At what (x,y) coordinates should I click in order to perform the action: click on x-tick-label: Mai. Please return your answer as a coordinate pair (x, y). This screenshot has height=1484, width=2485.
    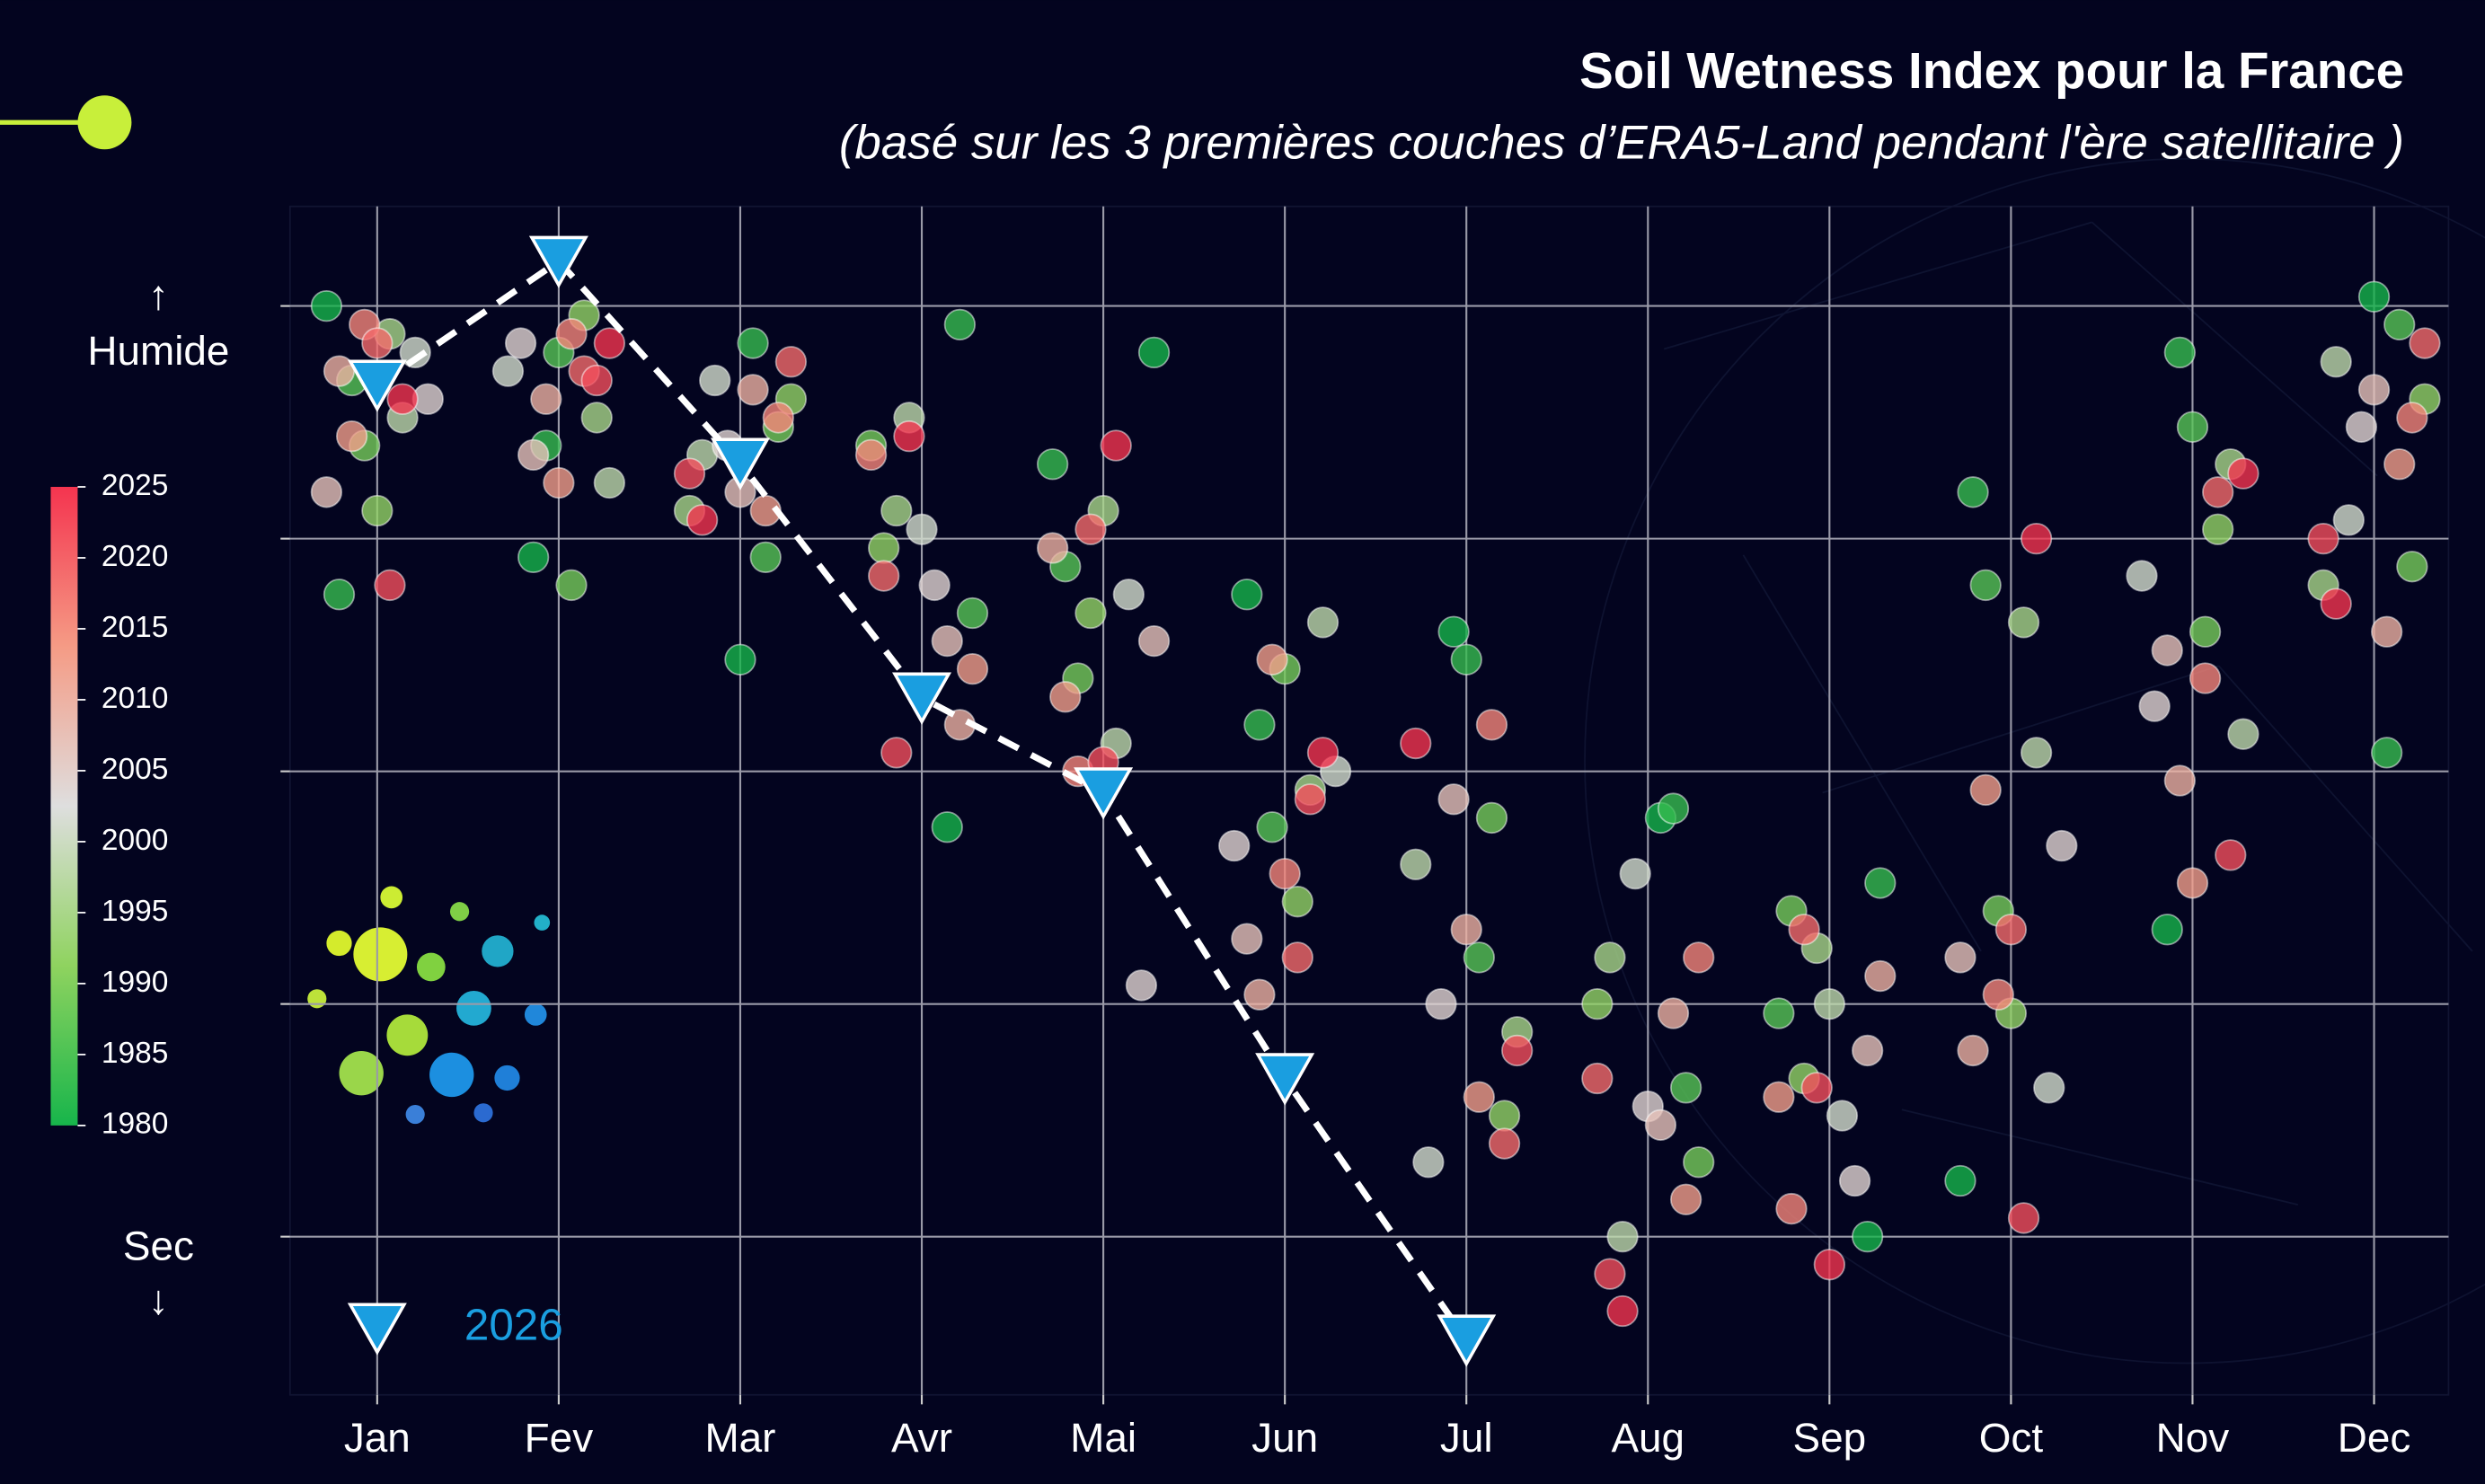
    Looking at the image, I should click on (1103, 1437).